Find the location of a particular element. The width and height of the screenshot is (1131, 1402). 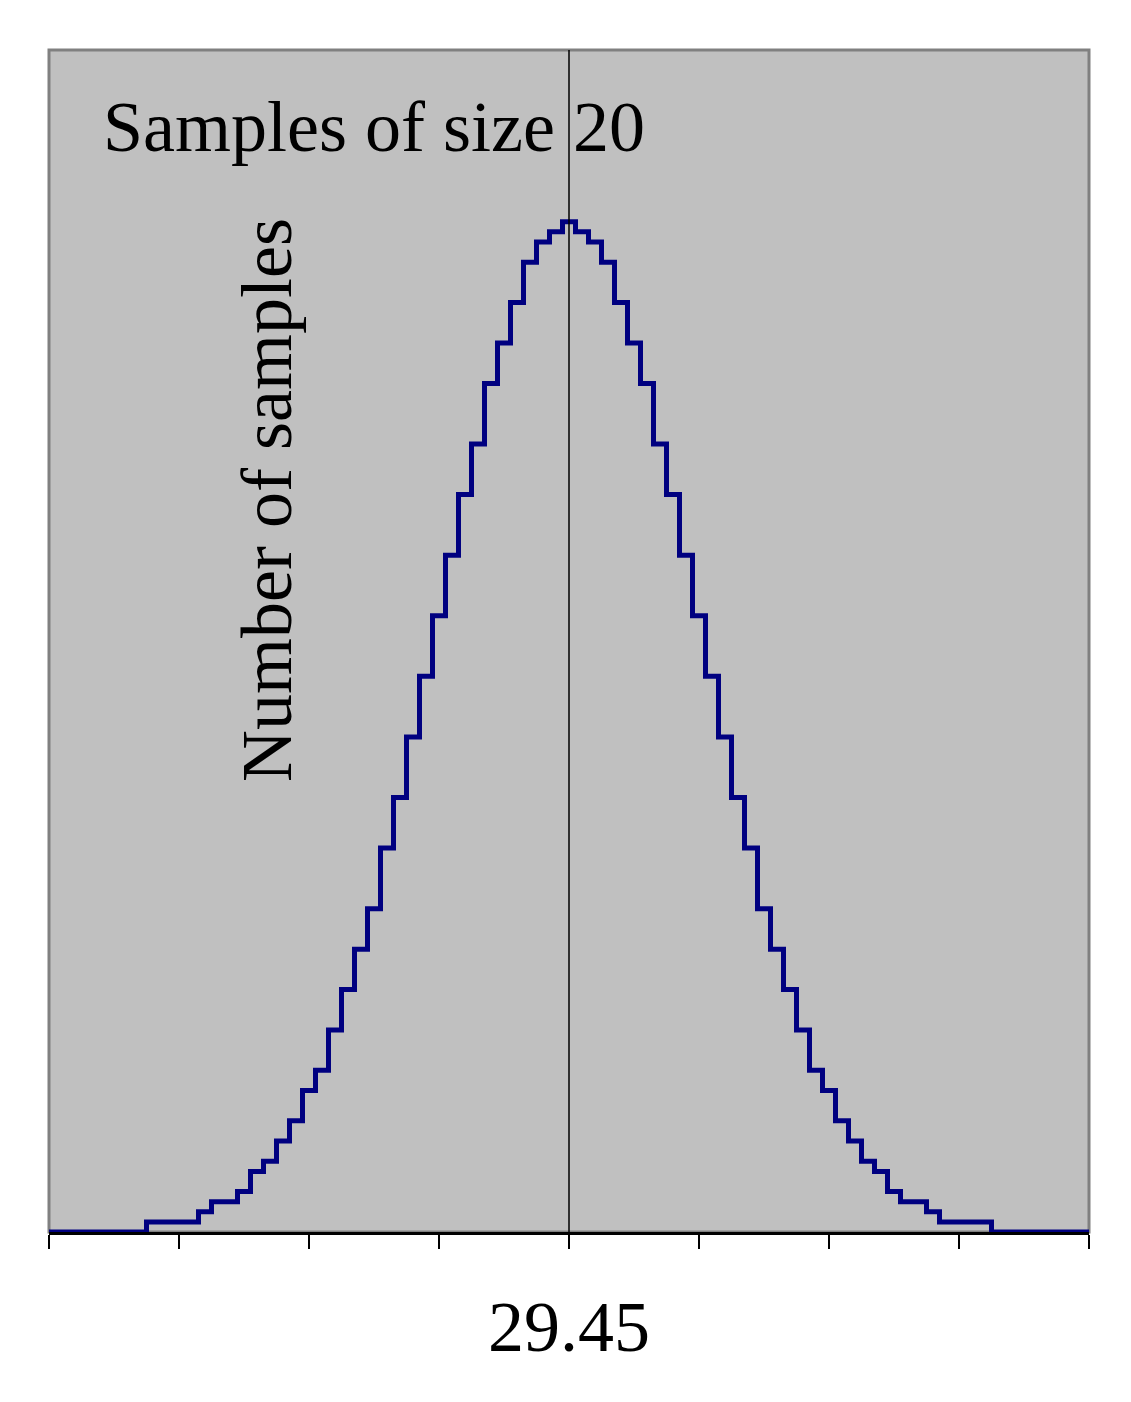

x-axis-title: 29.45 is located at coordinates (569, 1327).